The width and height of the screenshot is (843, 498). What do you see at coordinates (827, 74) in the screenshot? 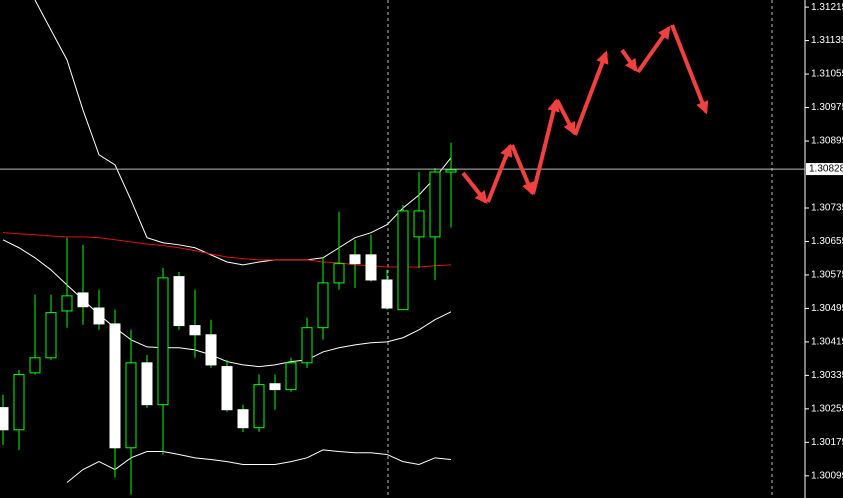
I see `y-tick-label: 1.31055` at bounding box center [827, 74].